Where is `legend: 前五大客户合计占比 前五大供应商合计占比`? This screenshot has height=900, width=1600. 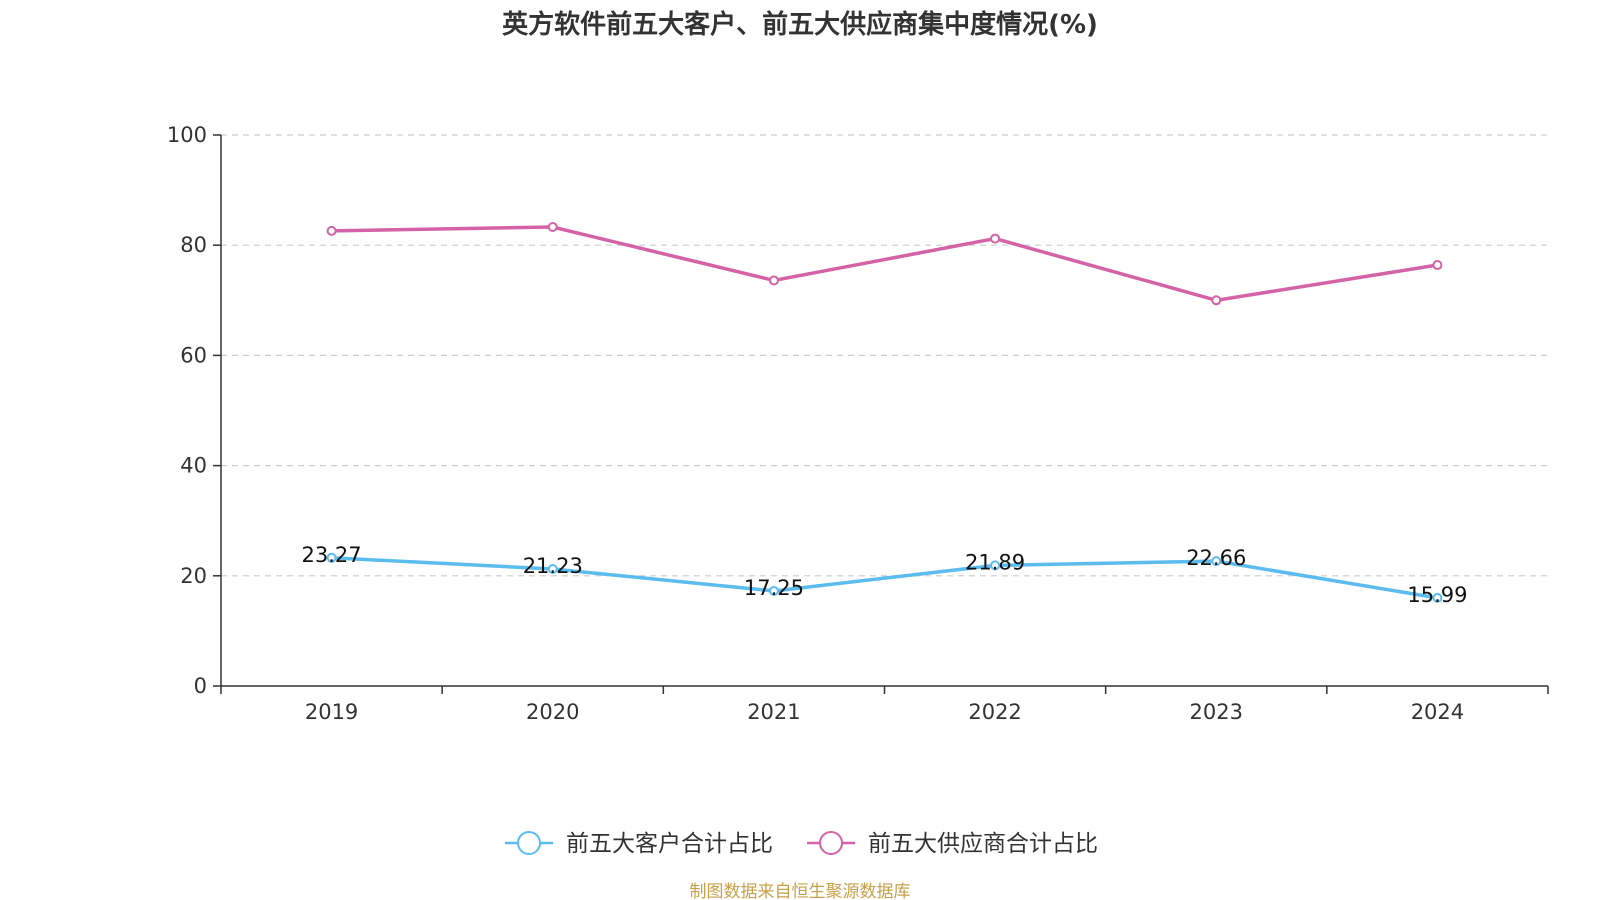
legend: 前五大客户合计占比 前五大供应商合计占比 is located at coordinates (801, 844).